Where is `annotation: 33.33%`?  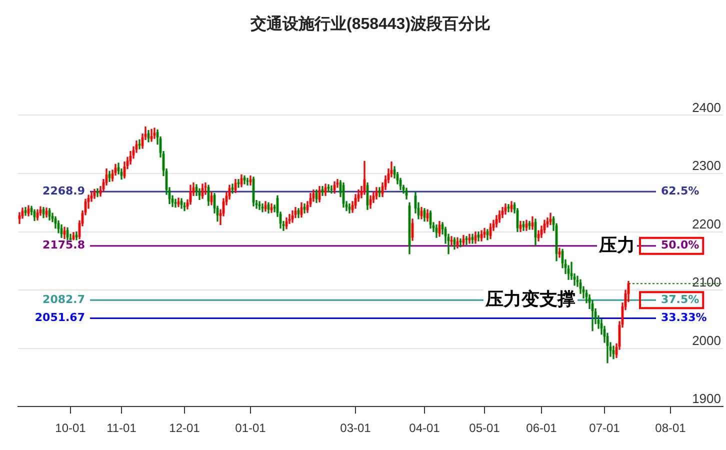
annotation: 33.33% is located at coordinates (684, 317).